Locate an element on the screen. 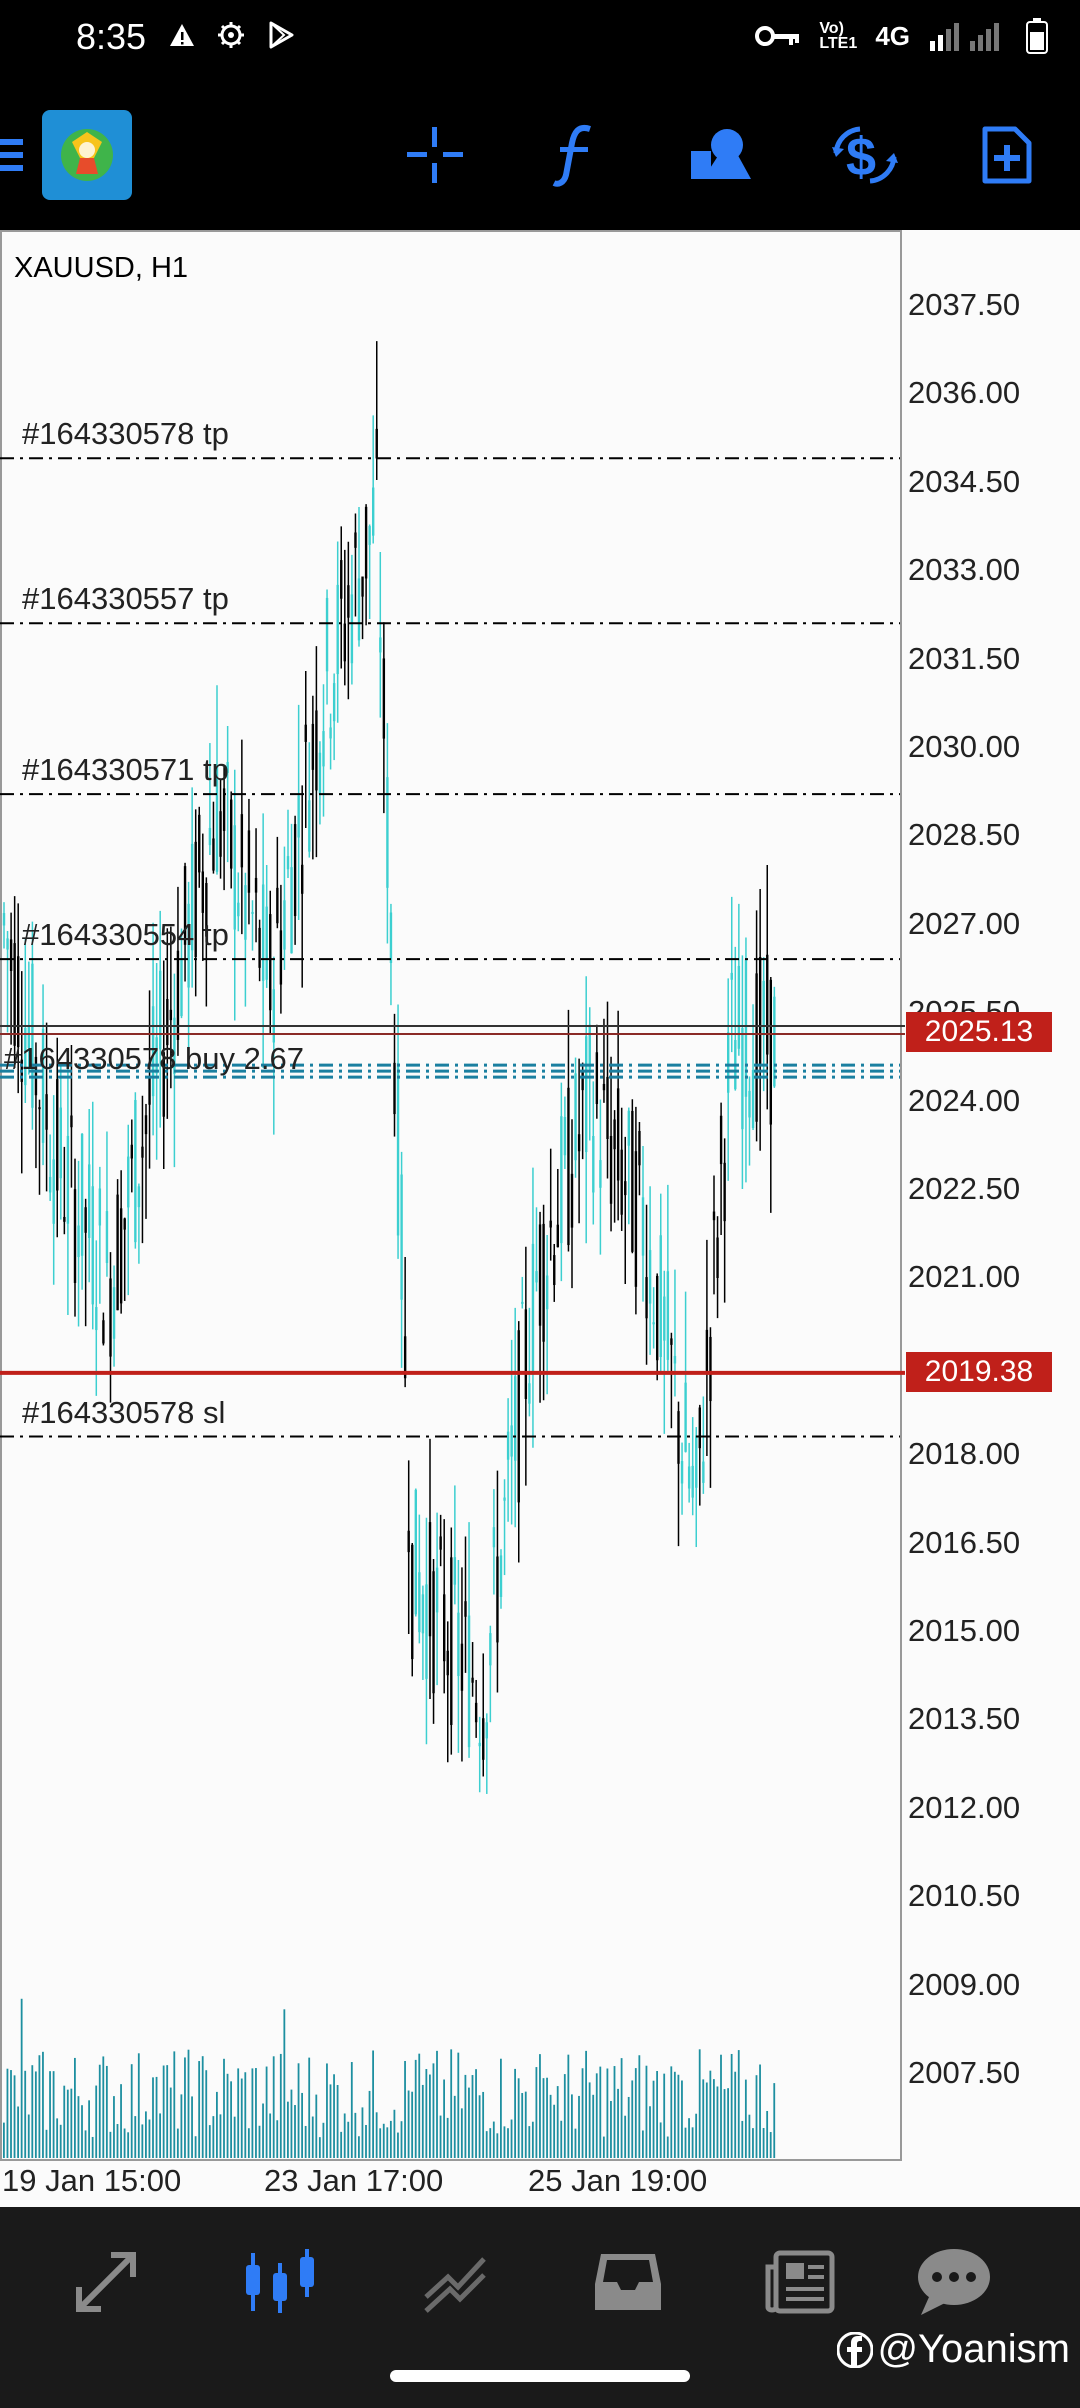  facebook-icon is located at coordinates (855, 2349).